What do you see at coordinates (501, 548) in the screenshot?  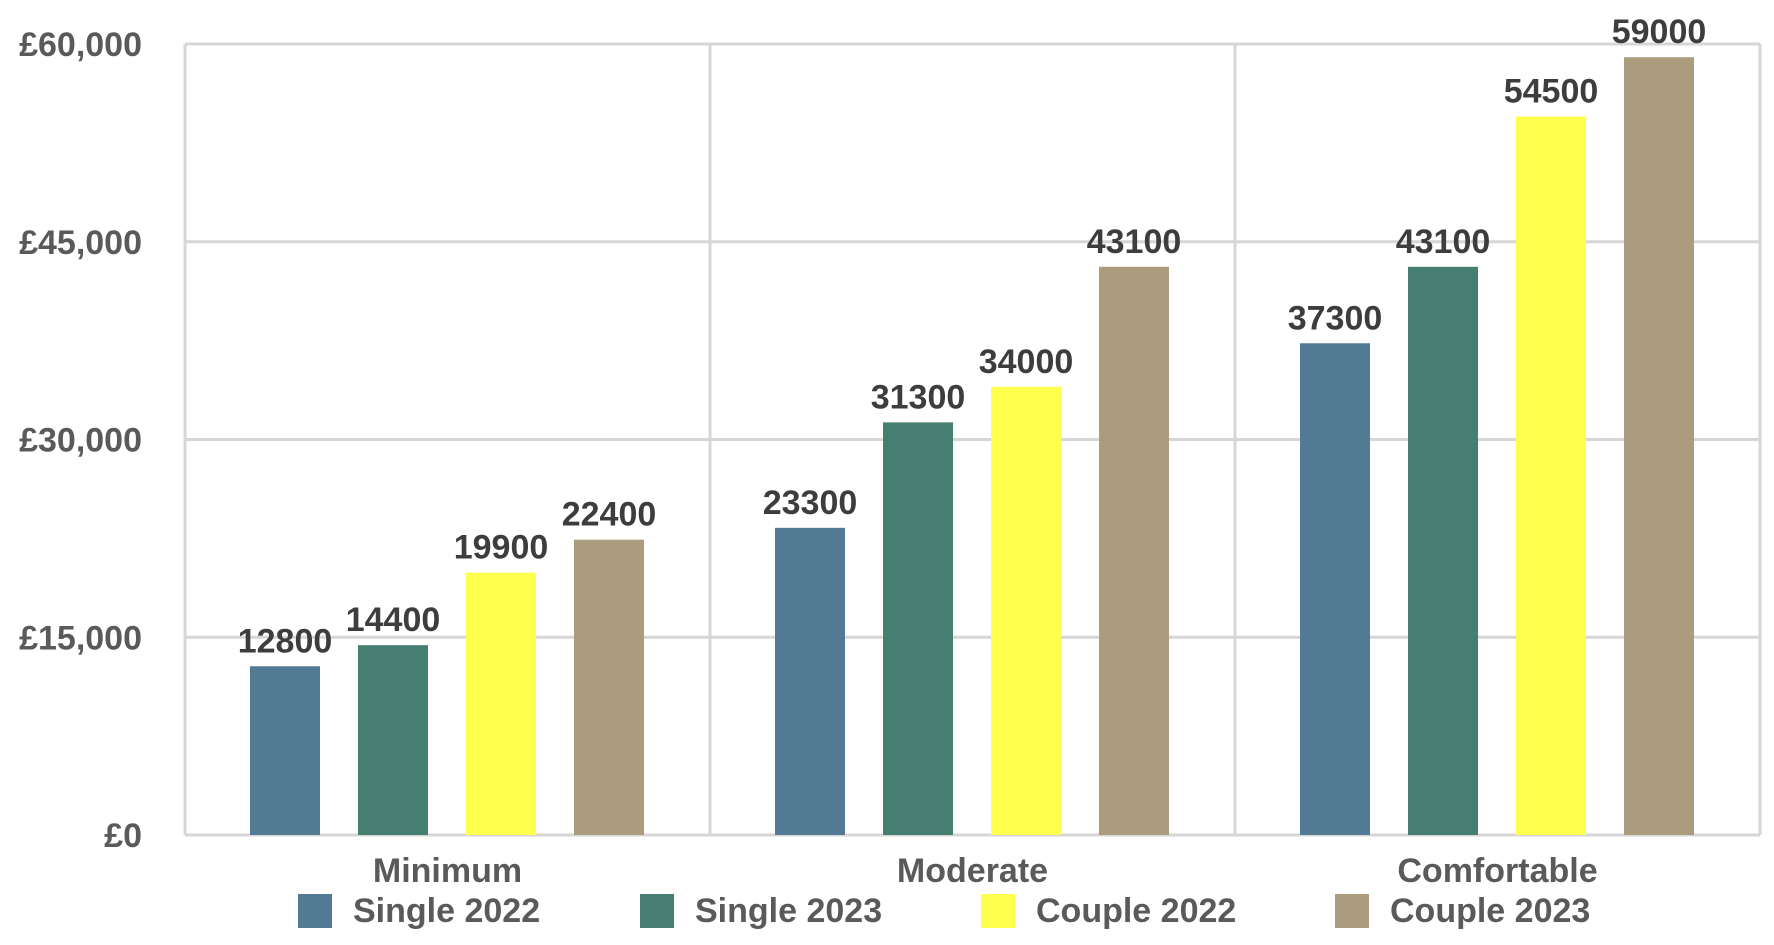 I see `data-label: 19900` at bounding box center [501, 548].